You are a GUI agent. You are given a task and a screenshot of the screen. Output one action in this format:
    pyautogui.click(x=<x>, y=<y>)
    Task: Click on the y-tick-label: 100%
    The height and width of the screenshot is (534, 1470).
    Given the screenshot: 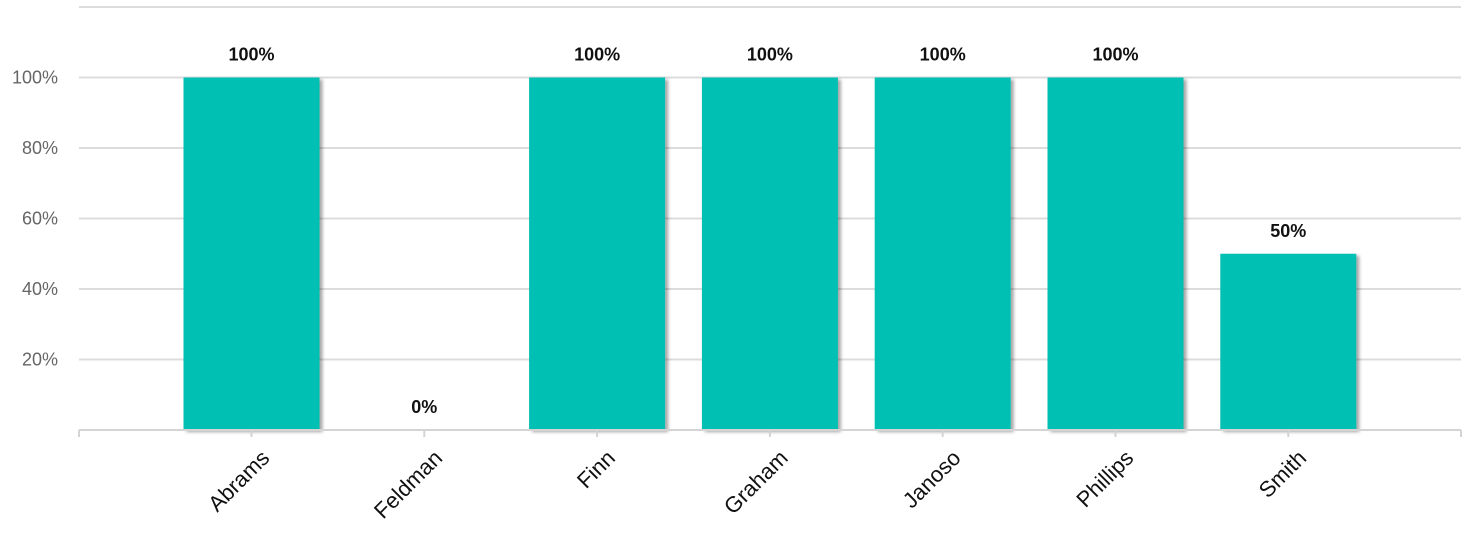 What is the action you would take?
    pyautogui.click(x=35, y=78)
    